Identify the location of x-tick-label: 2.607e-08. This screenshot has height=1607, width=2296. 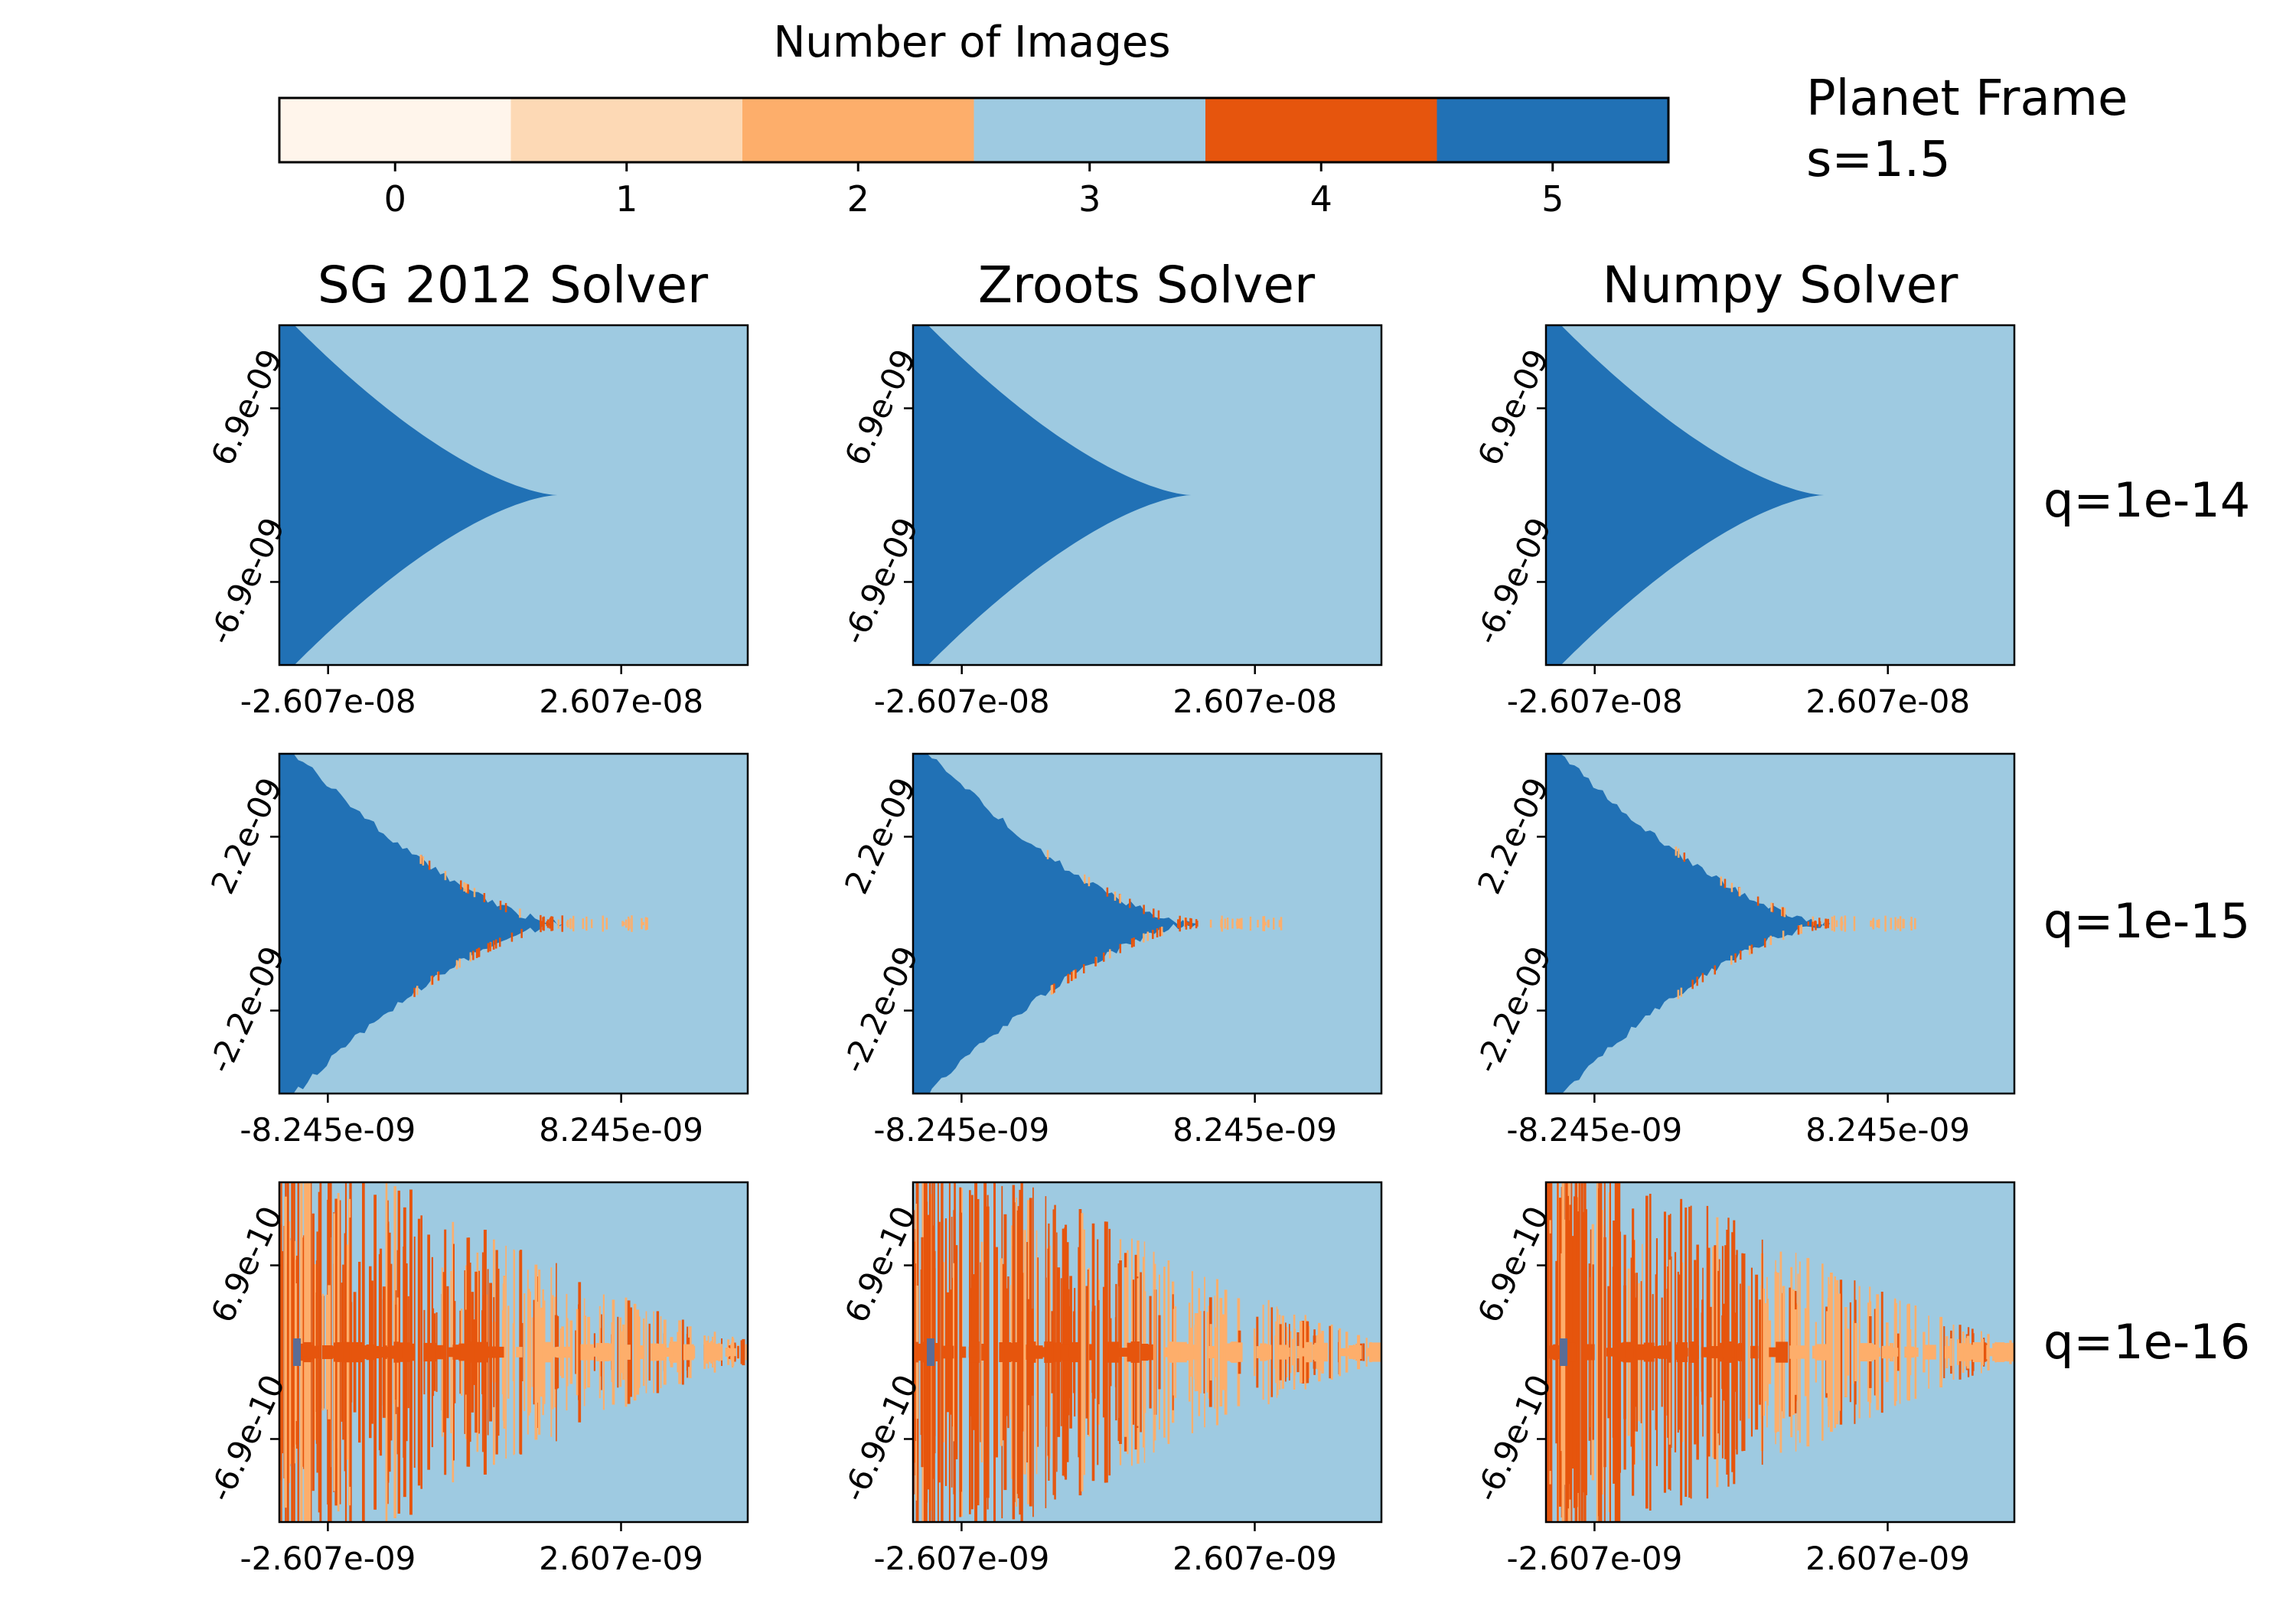
(1887, 701).